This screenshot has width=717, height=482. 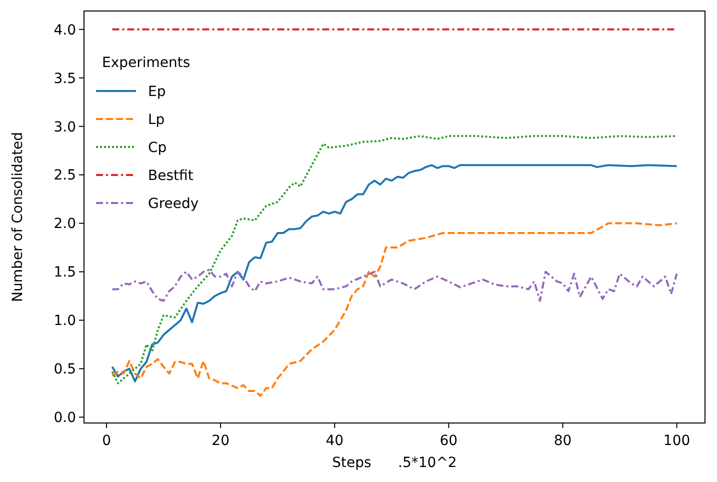 I want to click on x-tick-label: 0, so click(x=106, y=441).